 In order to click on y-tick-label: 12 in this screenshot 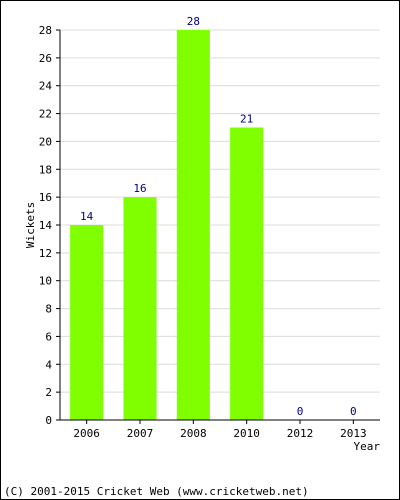, I will do `click(45, 253)`.